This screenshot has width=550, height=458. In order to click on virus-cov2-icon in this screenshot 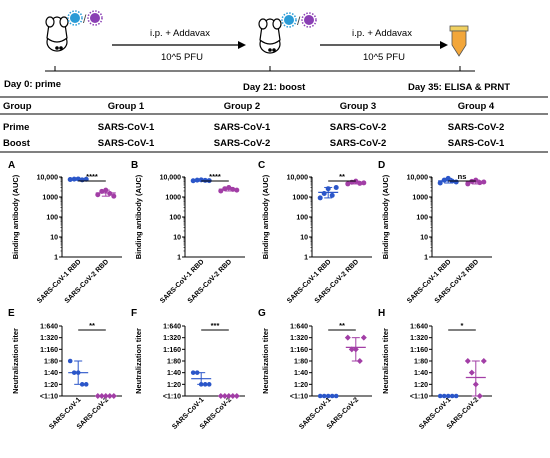, I will do `click(95, 18)`.